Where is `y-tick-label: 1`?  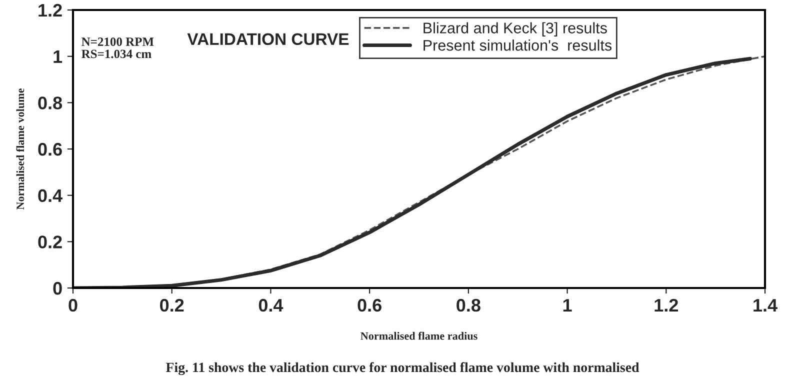
y-tick-label: 1 is located at coordinates (58, 56).